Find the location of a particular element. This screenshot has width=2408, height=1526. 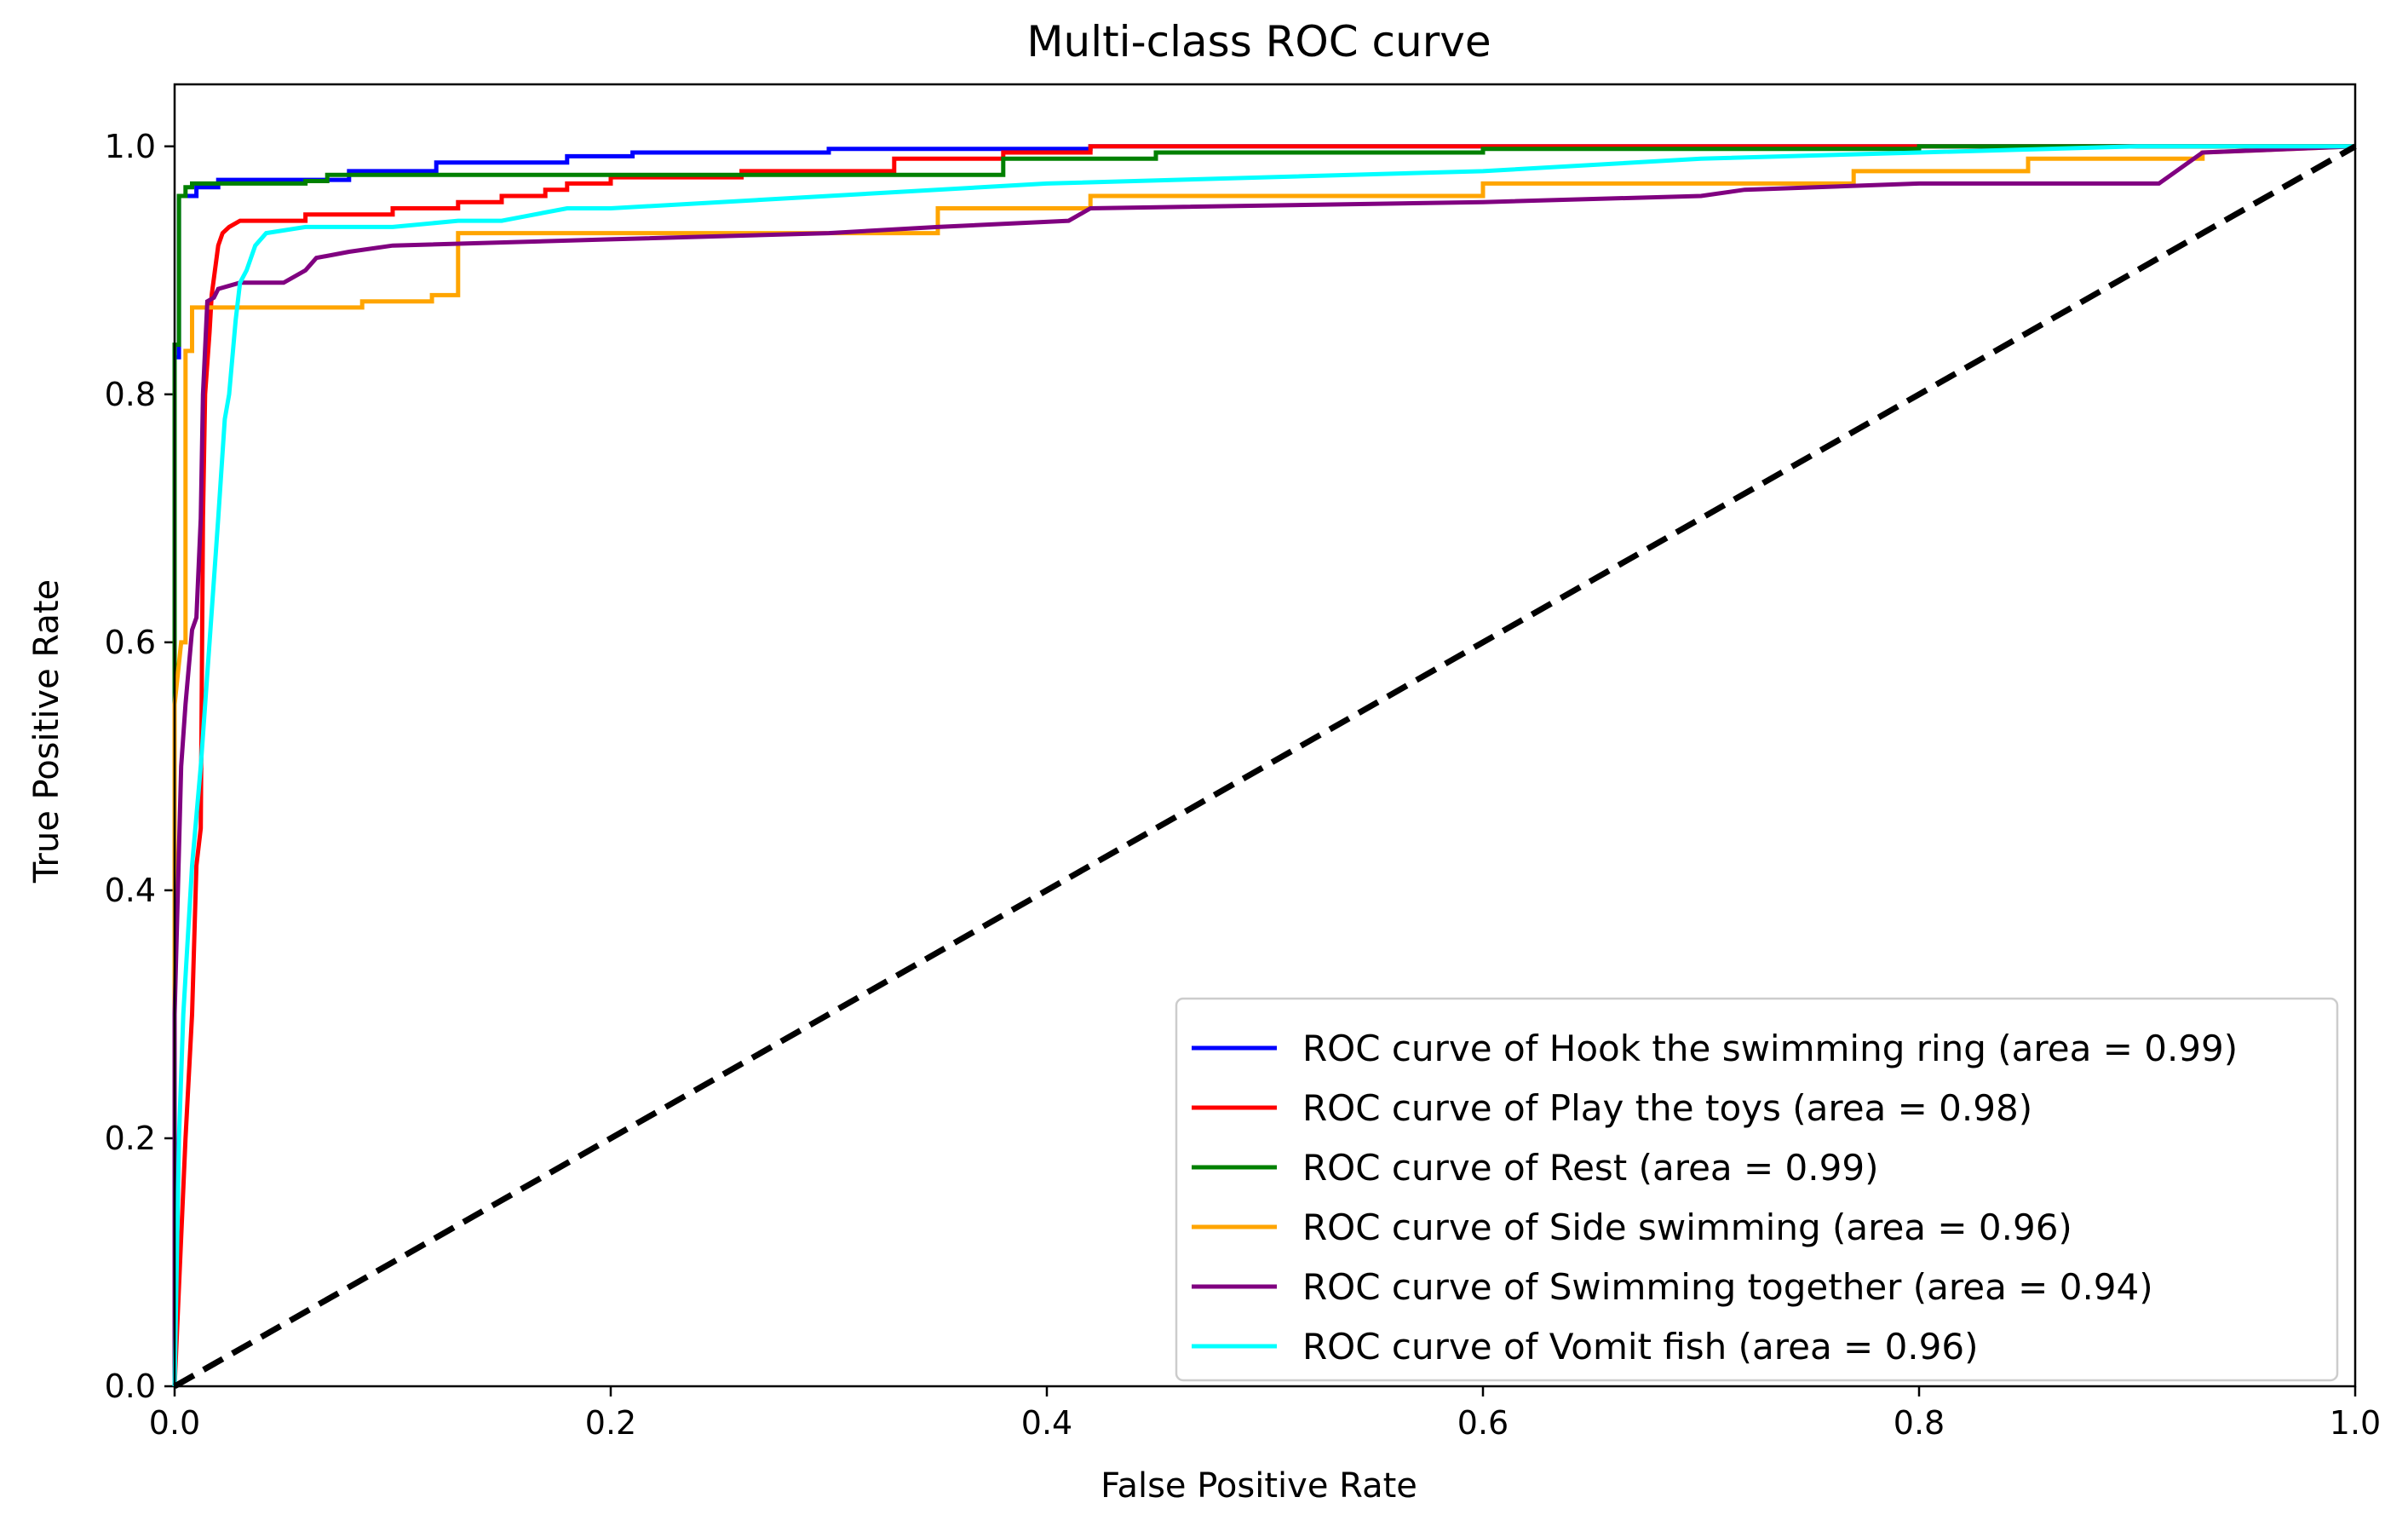

x-tick-label: 1.0 is located at coordinates (2355, 1423).